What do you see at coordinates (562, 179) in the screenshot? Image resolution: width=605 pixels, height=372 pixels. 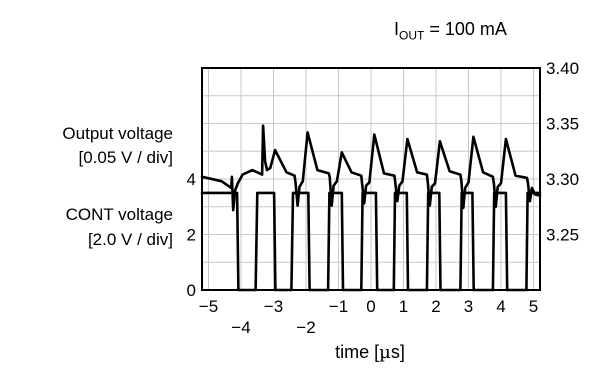 I see `right-y-tick-label: 3.30` at bounding box center [562, 179].